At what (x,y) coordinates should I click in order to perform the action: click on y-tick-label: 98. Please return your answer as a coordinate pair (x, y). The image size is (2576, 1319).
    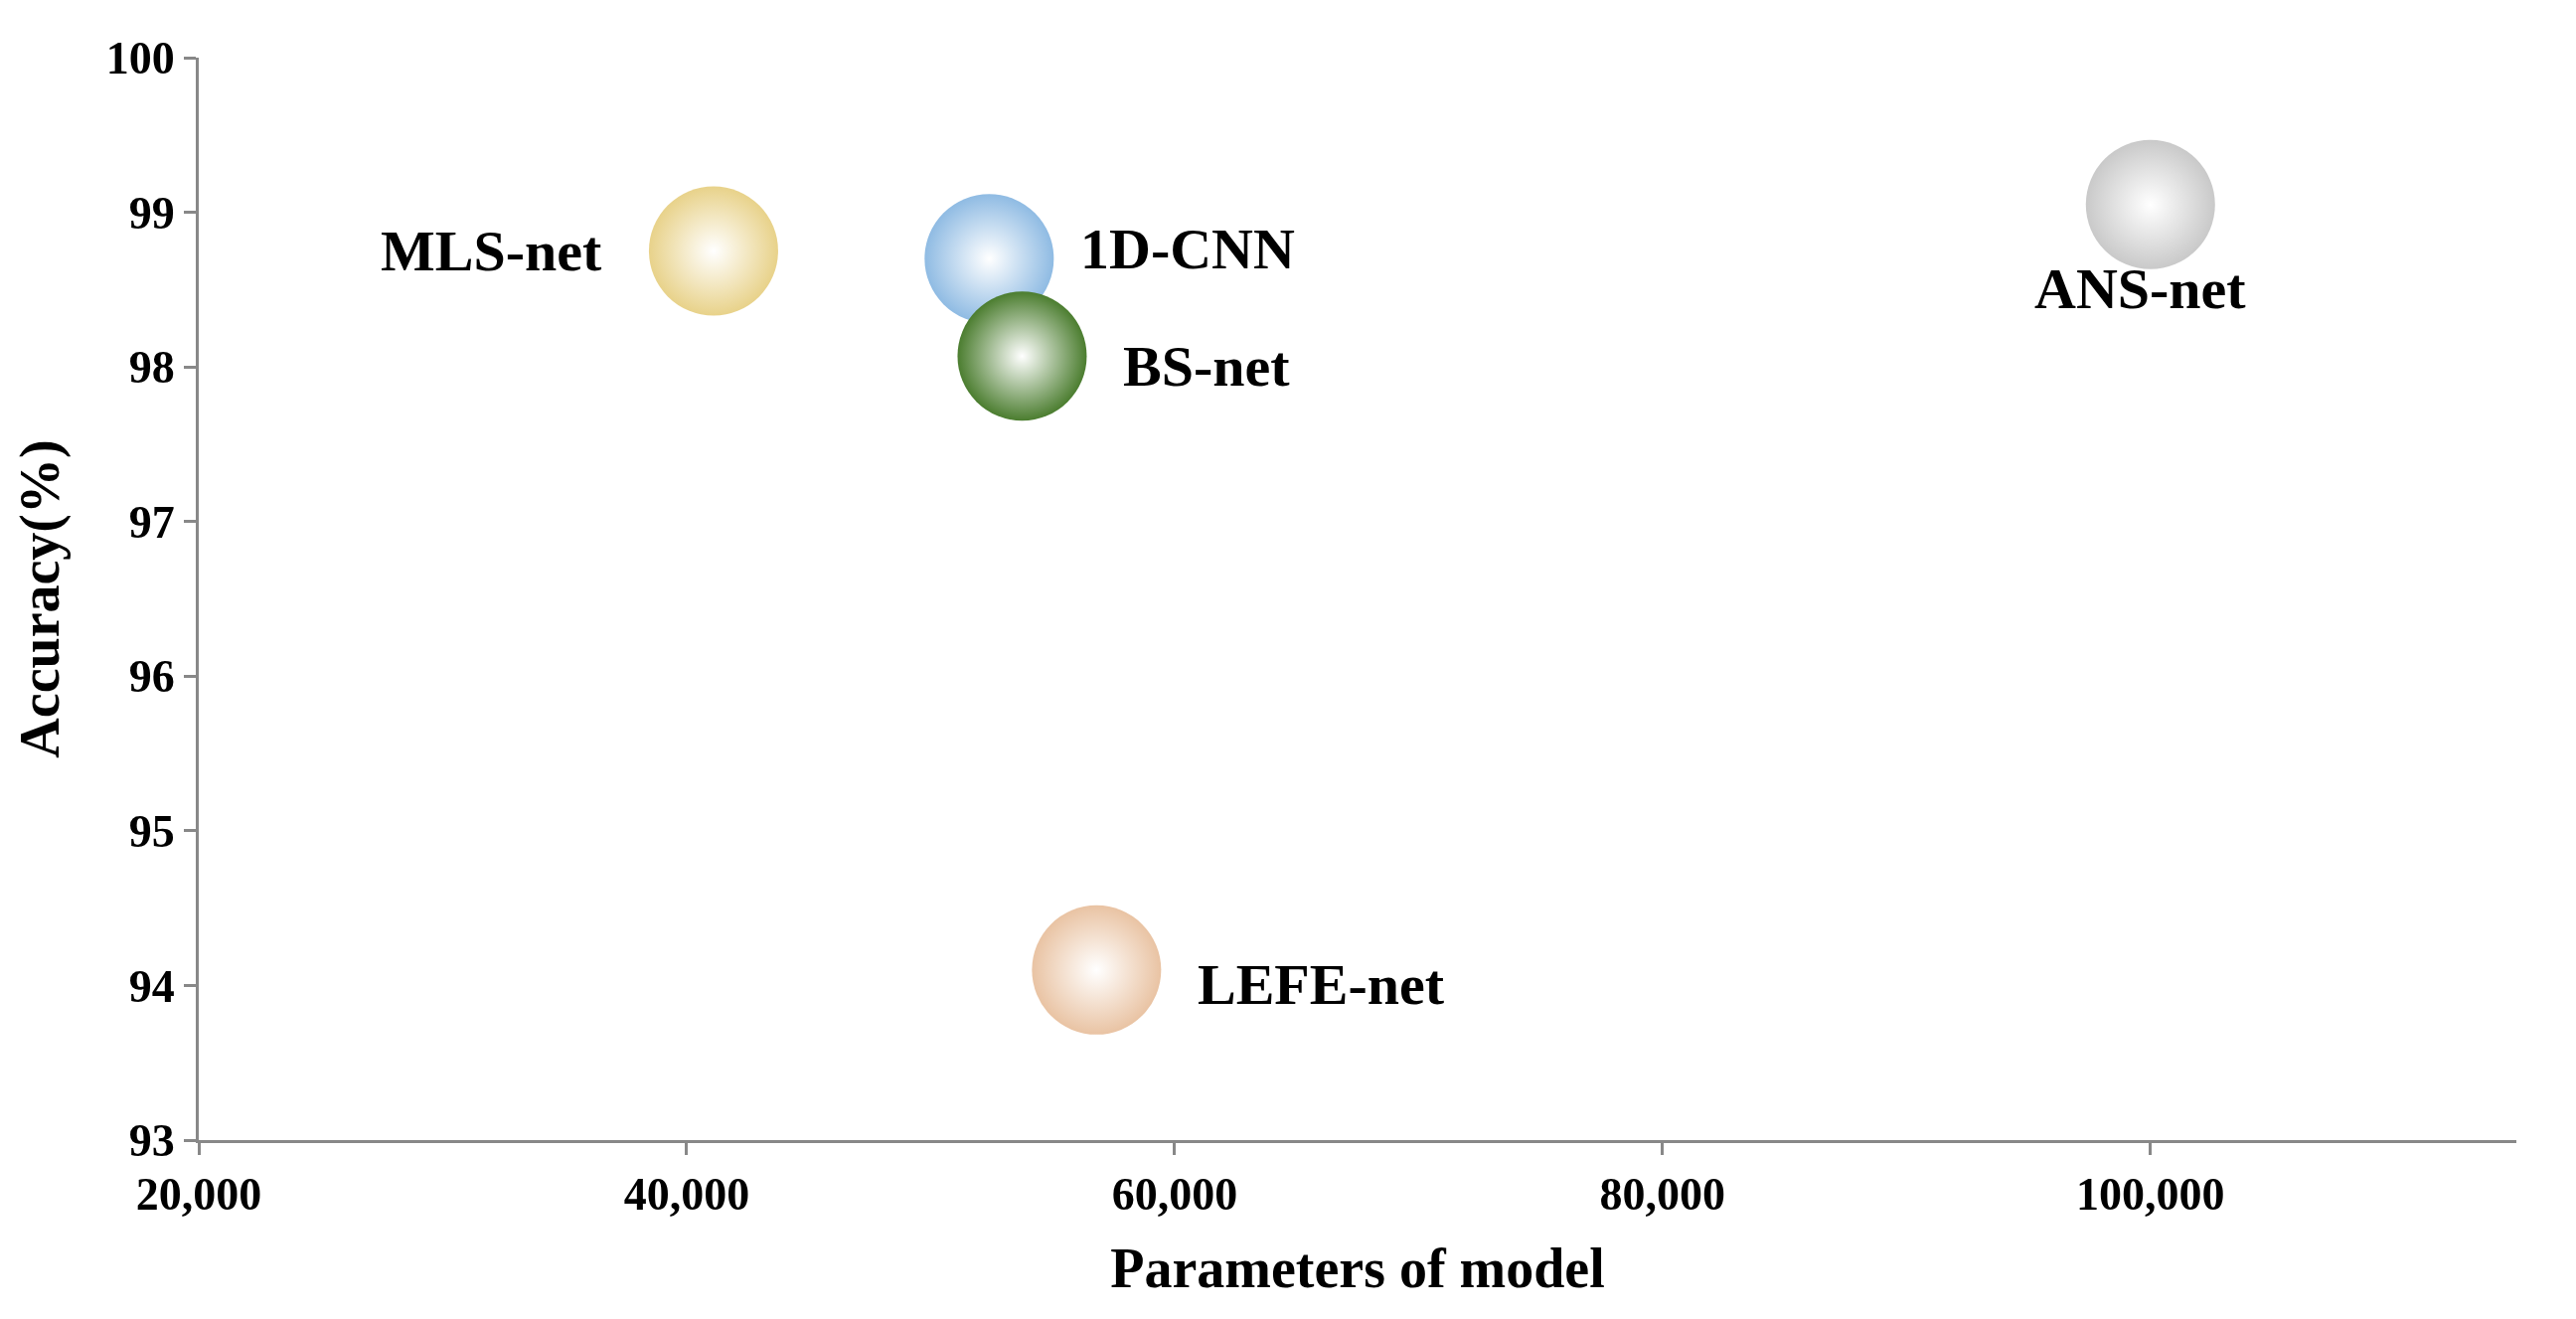
    Looking at the image, I should click on (151, 368).